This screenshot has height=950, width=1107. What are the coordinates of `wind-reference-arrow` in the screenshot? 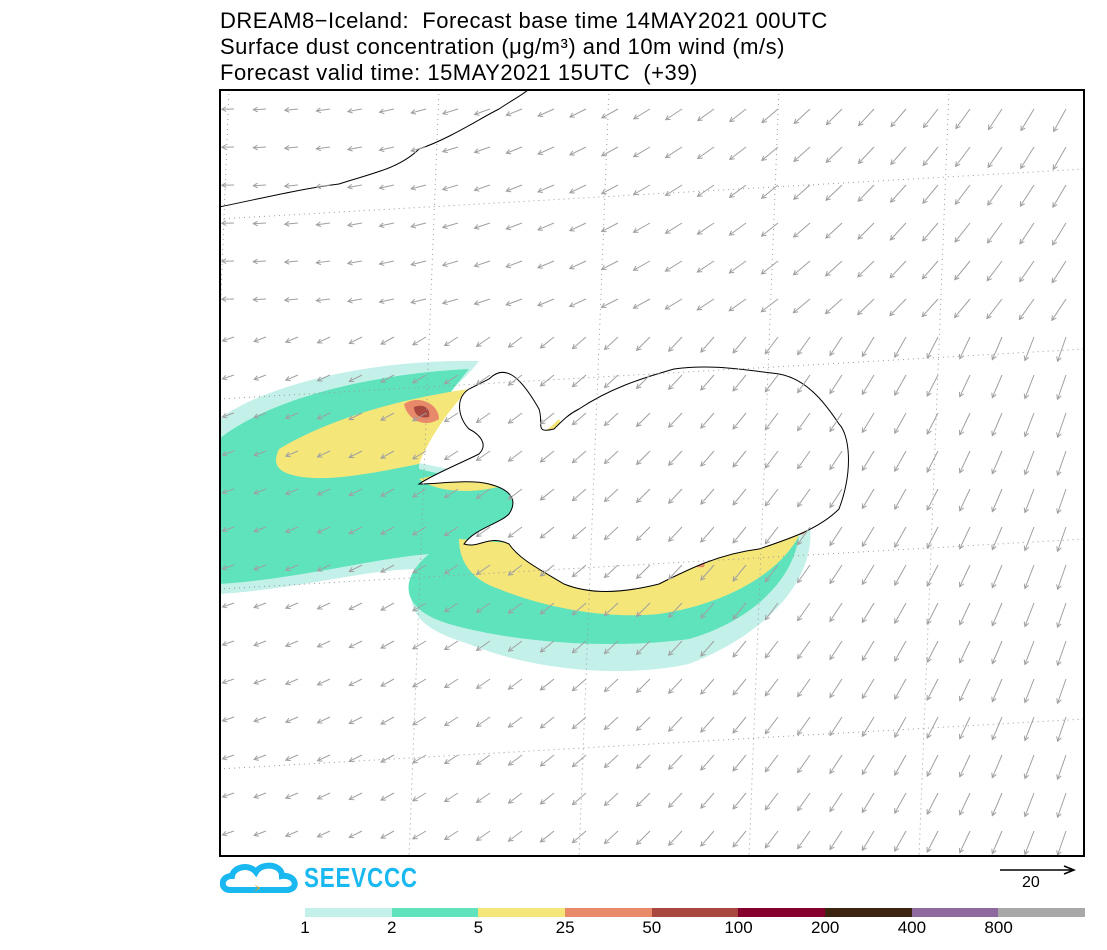 It's located at (1038, 870).